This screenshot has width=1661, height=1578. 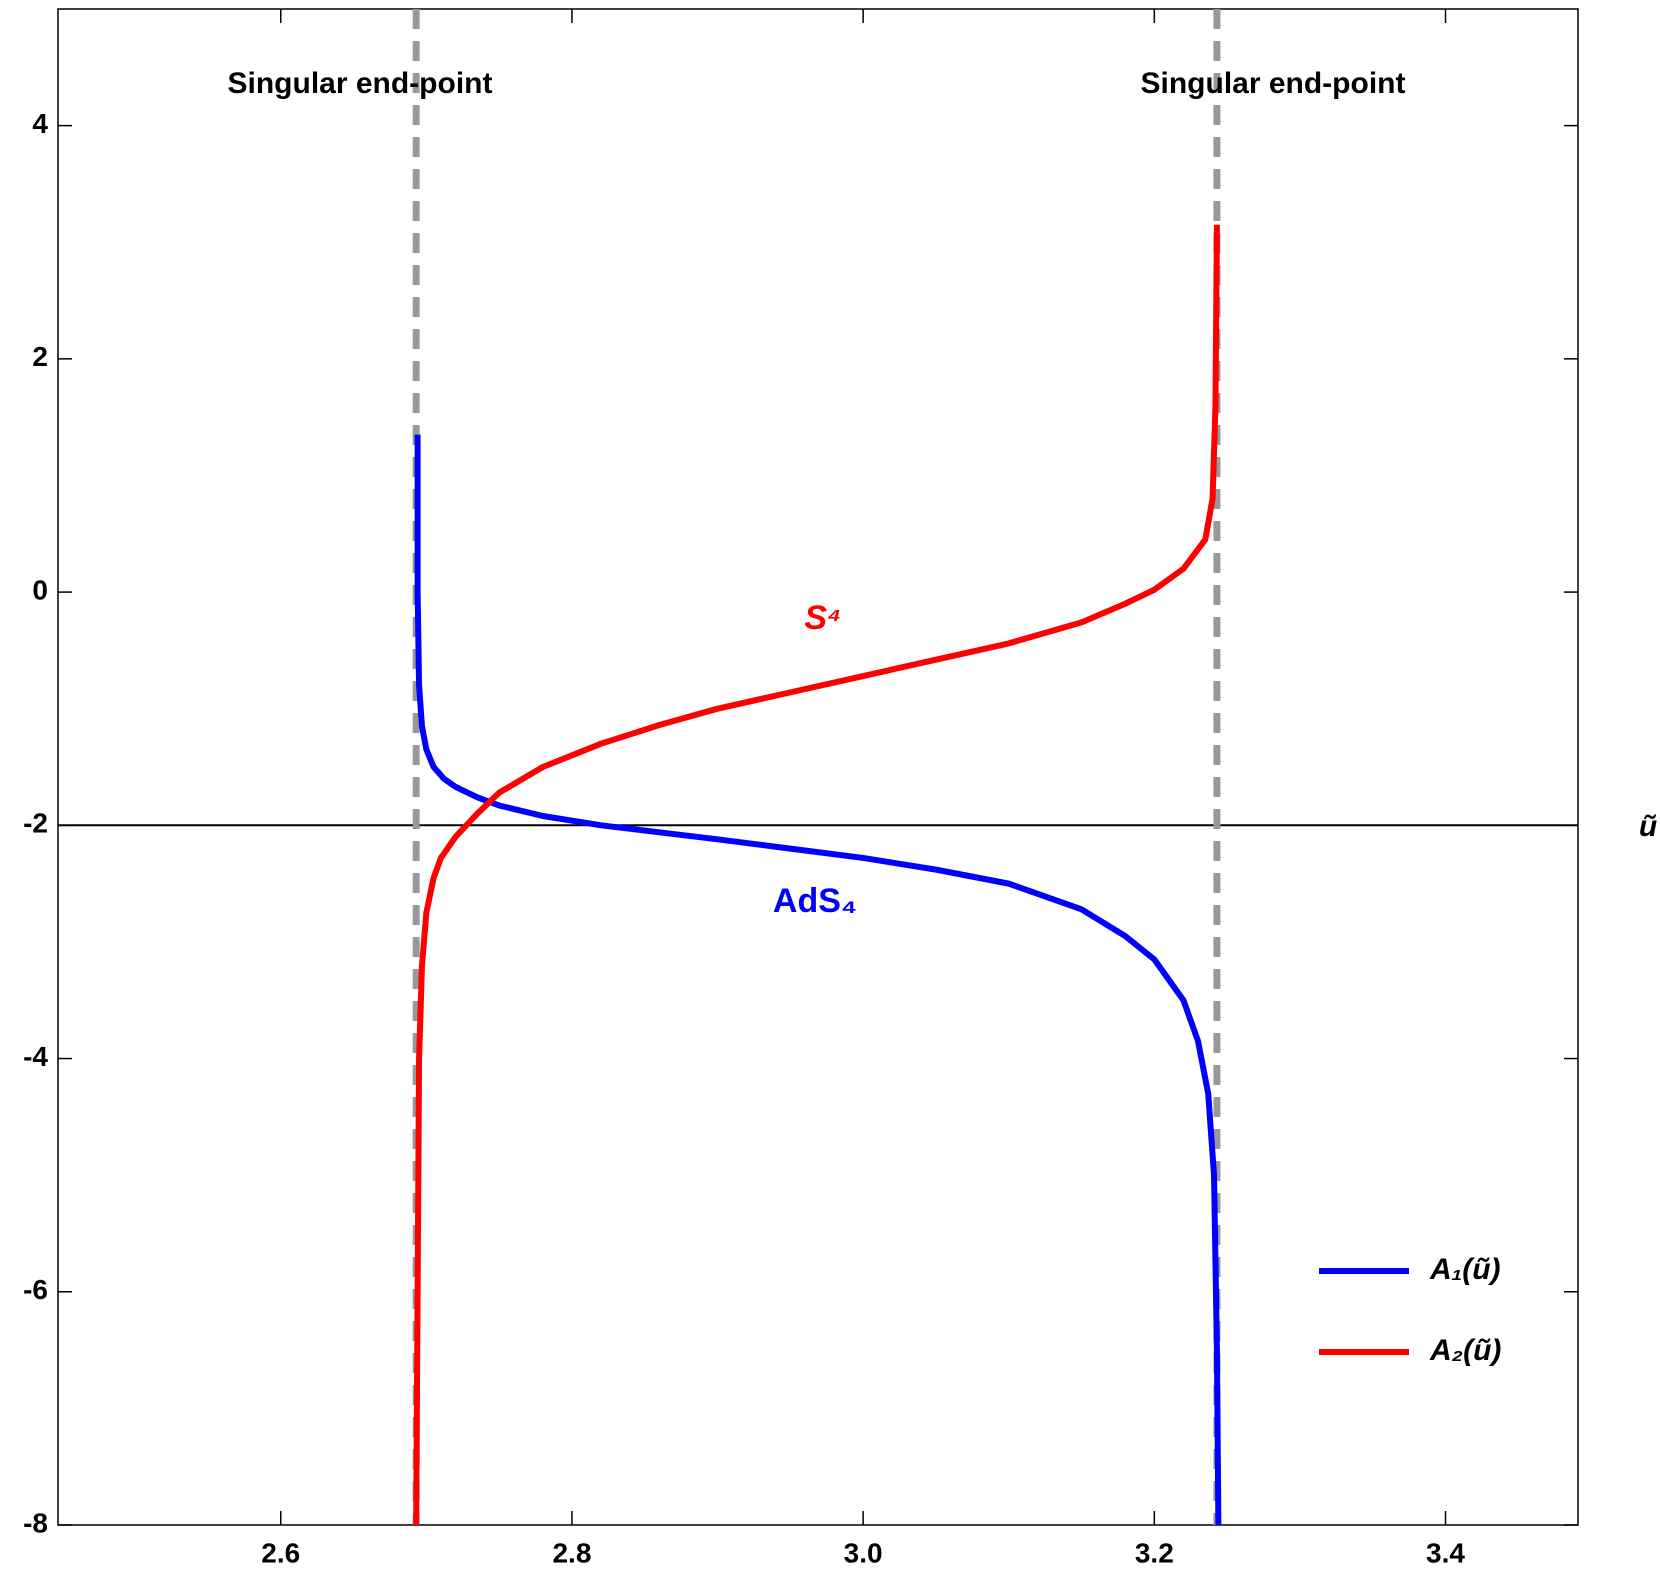 What do you see at coordinates (1154, 1552) in the screenshot?
I see `x-tick-label: 3.2` at bounding box center [1154, 1552].